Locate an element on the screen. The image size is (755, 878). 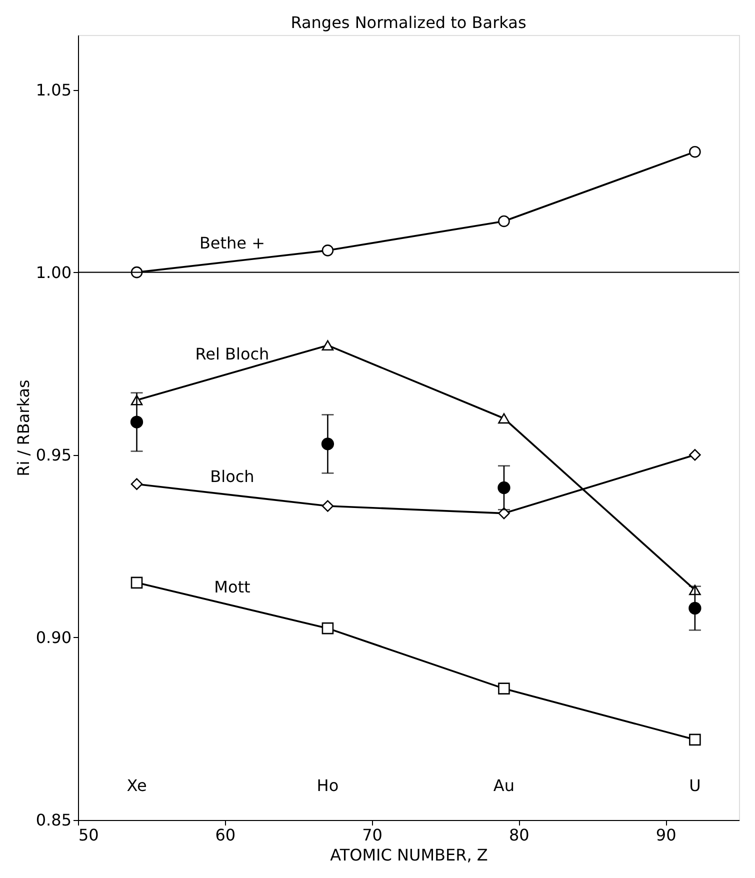
series-label: Bloch is located at coordinates (232, 476).